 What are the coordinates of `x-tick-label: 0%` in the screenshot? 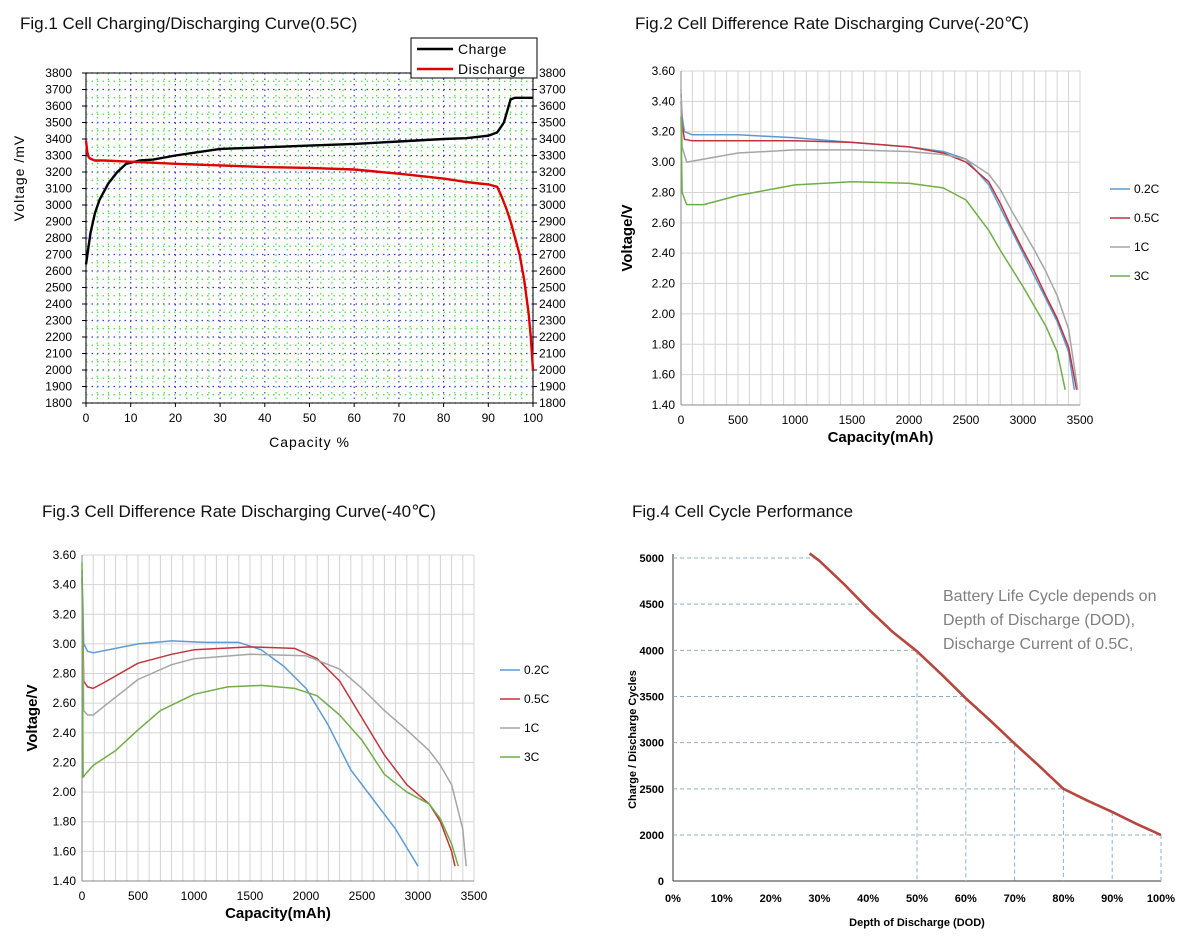 It's located at (673, 899).